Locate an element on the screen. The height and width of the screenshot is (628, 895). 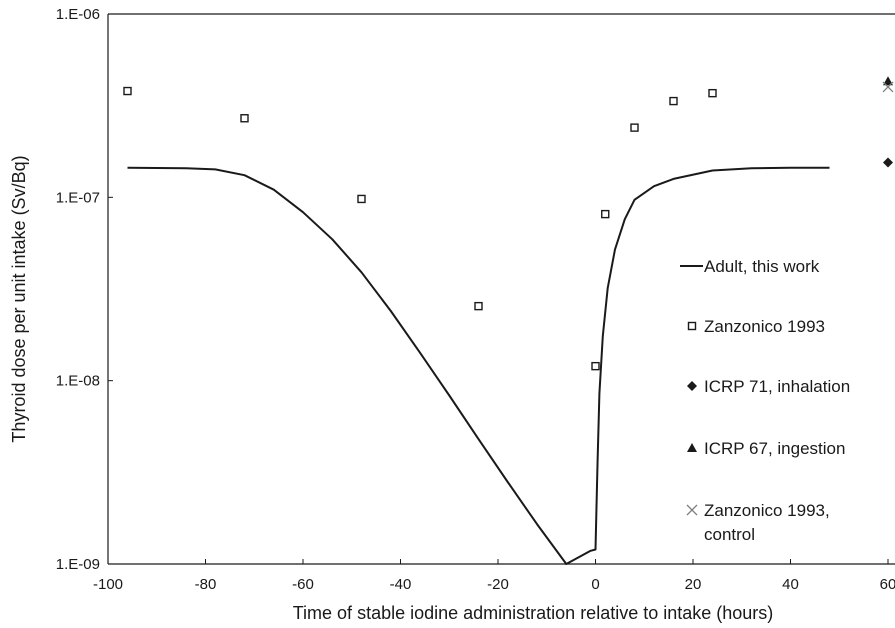
legend-label: control is located at coordinates (729, 534).